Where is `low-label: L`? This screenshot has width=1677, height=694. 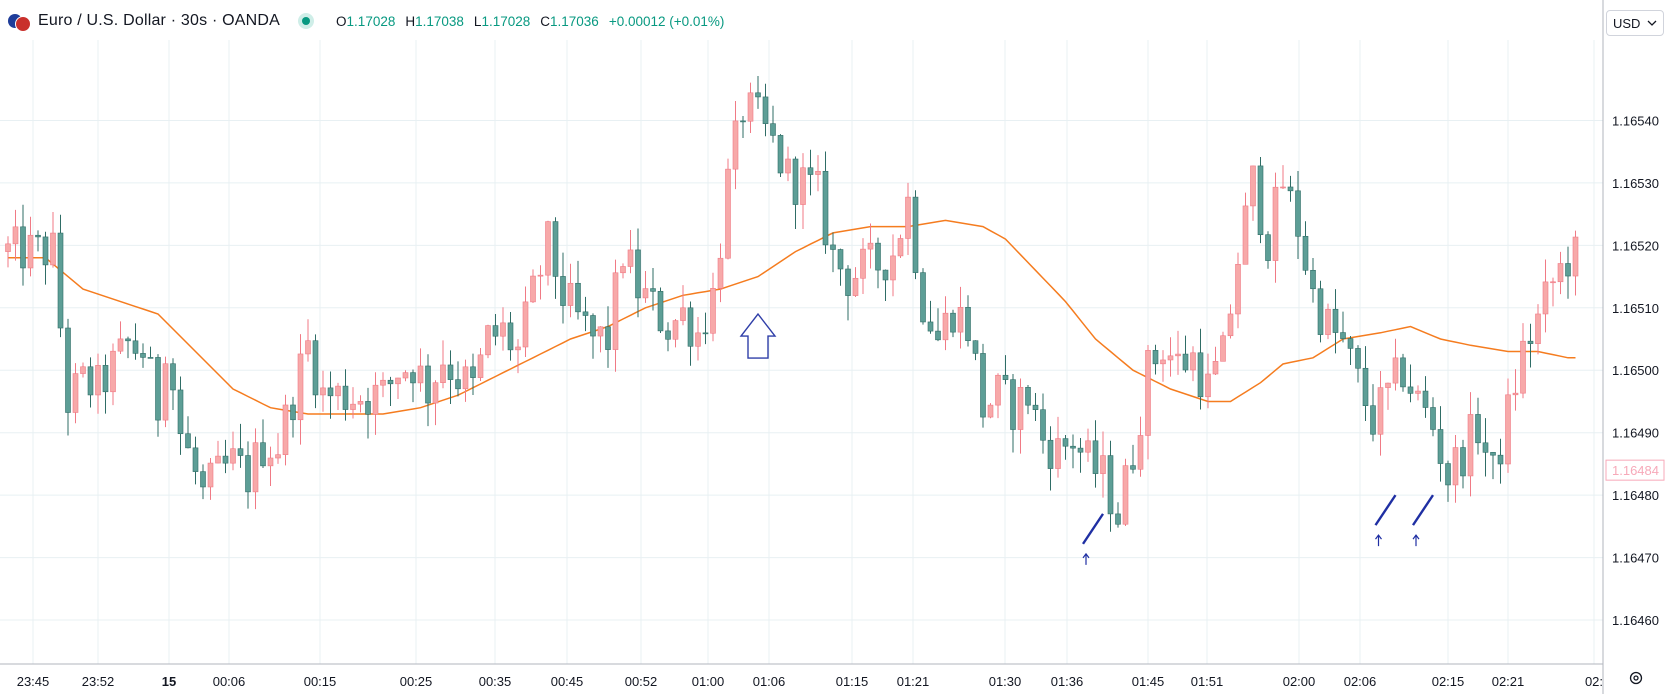
low-label: L is located at coordinates (477, 21).